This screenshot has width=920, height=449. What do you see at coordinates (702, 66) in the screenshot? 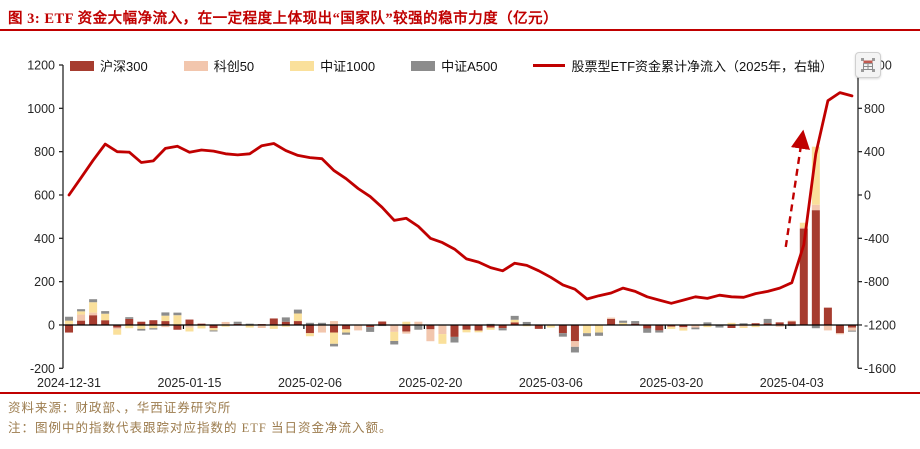
I see `legend-label: 股票型ETF资金累计净流入（2025年，右轴）` at bounding box center [702, 66].